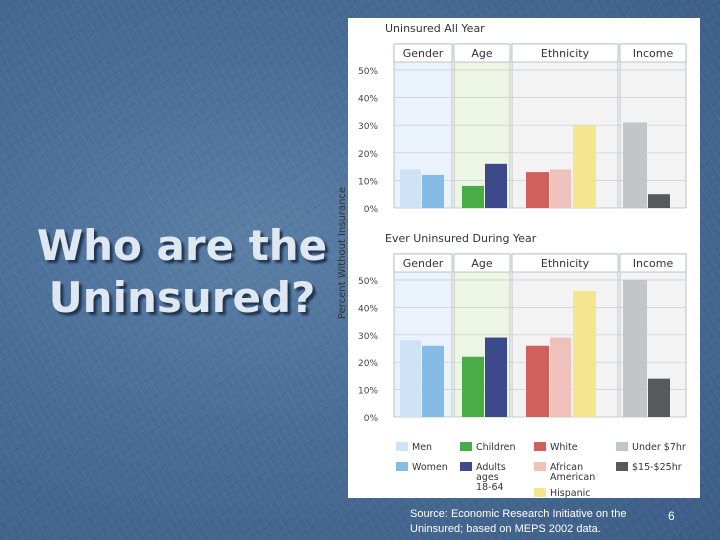  Describe the element at coordinates (671, 516) in the screenshot. I see `page-number: 6` at that location.